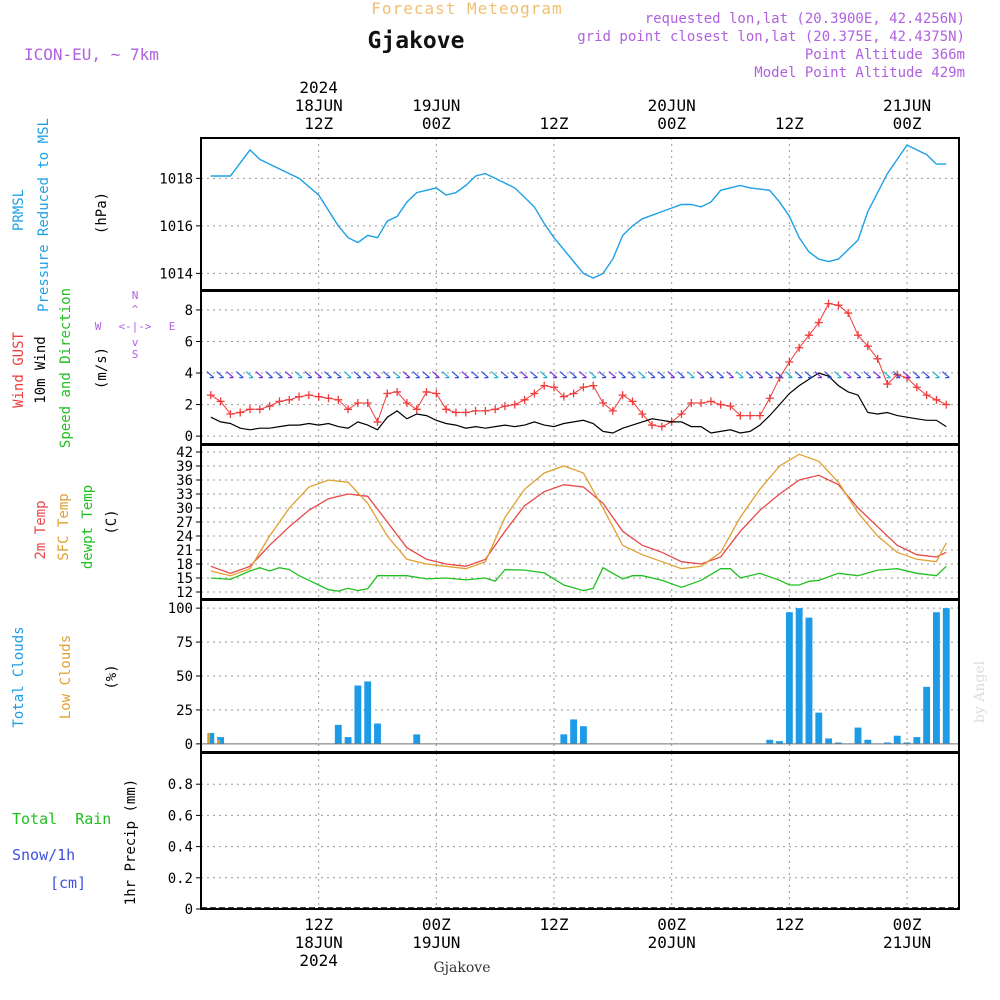 This screenshot has width=1000, height=1000. Describe the element at coordinates (184, 467) in the screenshot. I see `temperature-ytick-label: 39` at that location.